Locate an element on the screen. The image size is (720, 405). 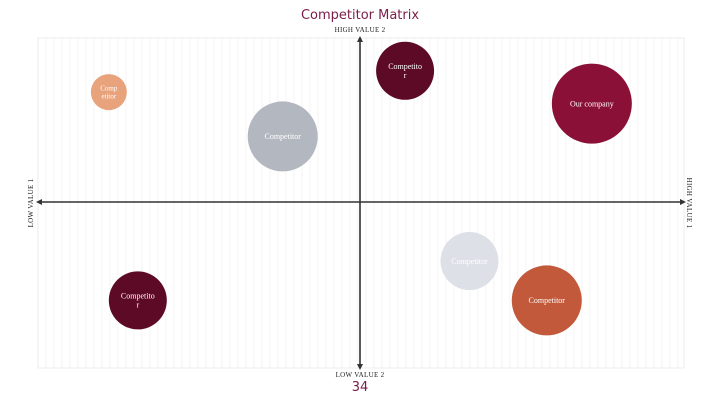
arrow-right-icon is located at coordinates (683, 202).